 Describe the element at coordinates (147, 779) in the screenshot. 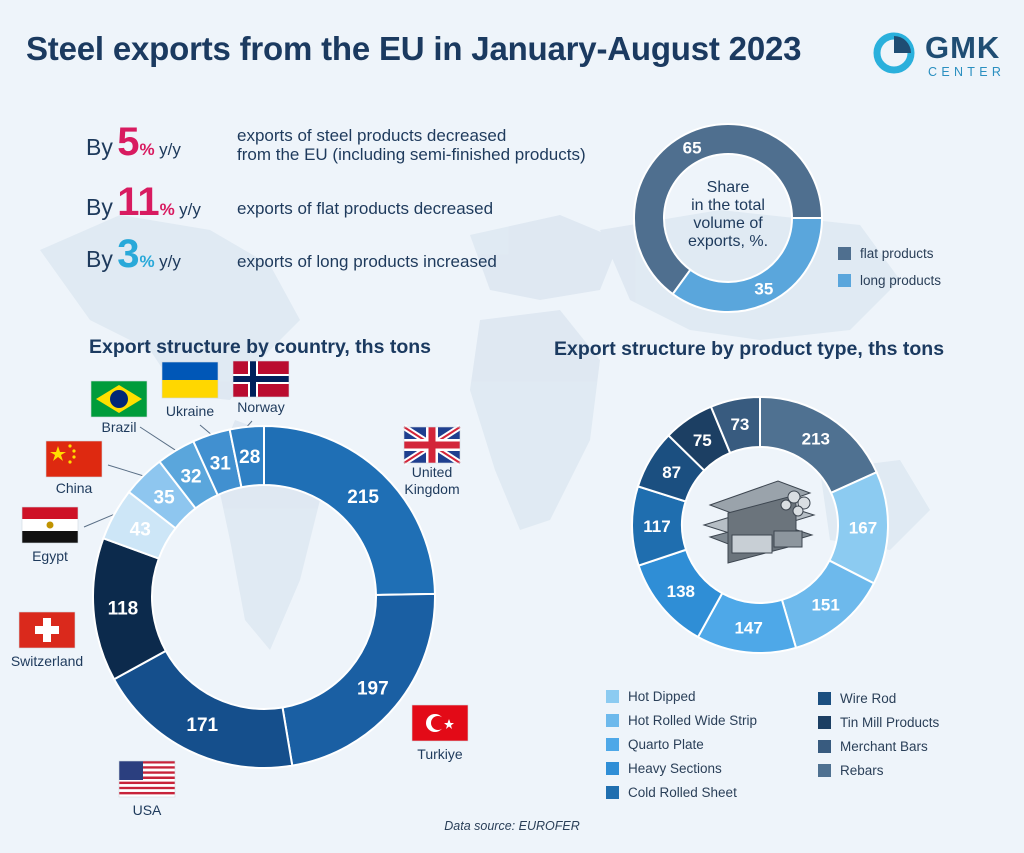

I see `usa-flag-icon` at that location.